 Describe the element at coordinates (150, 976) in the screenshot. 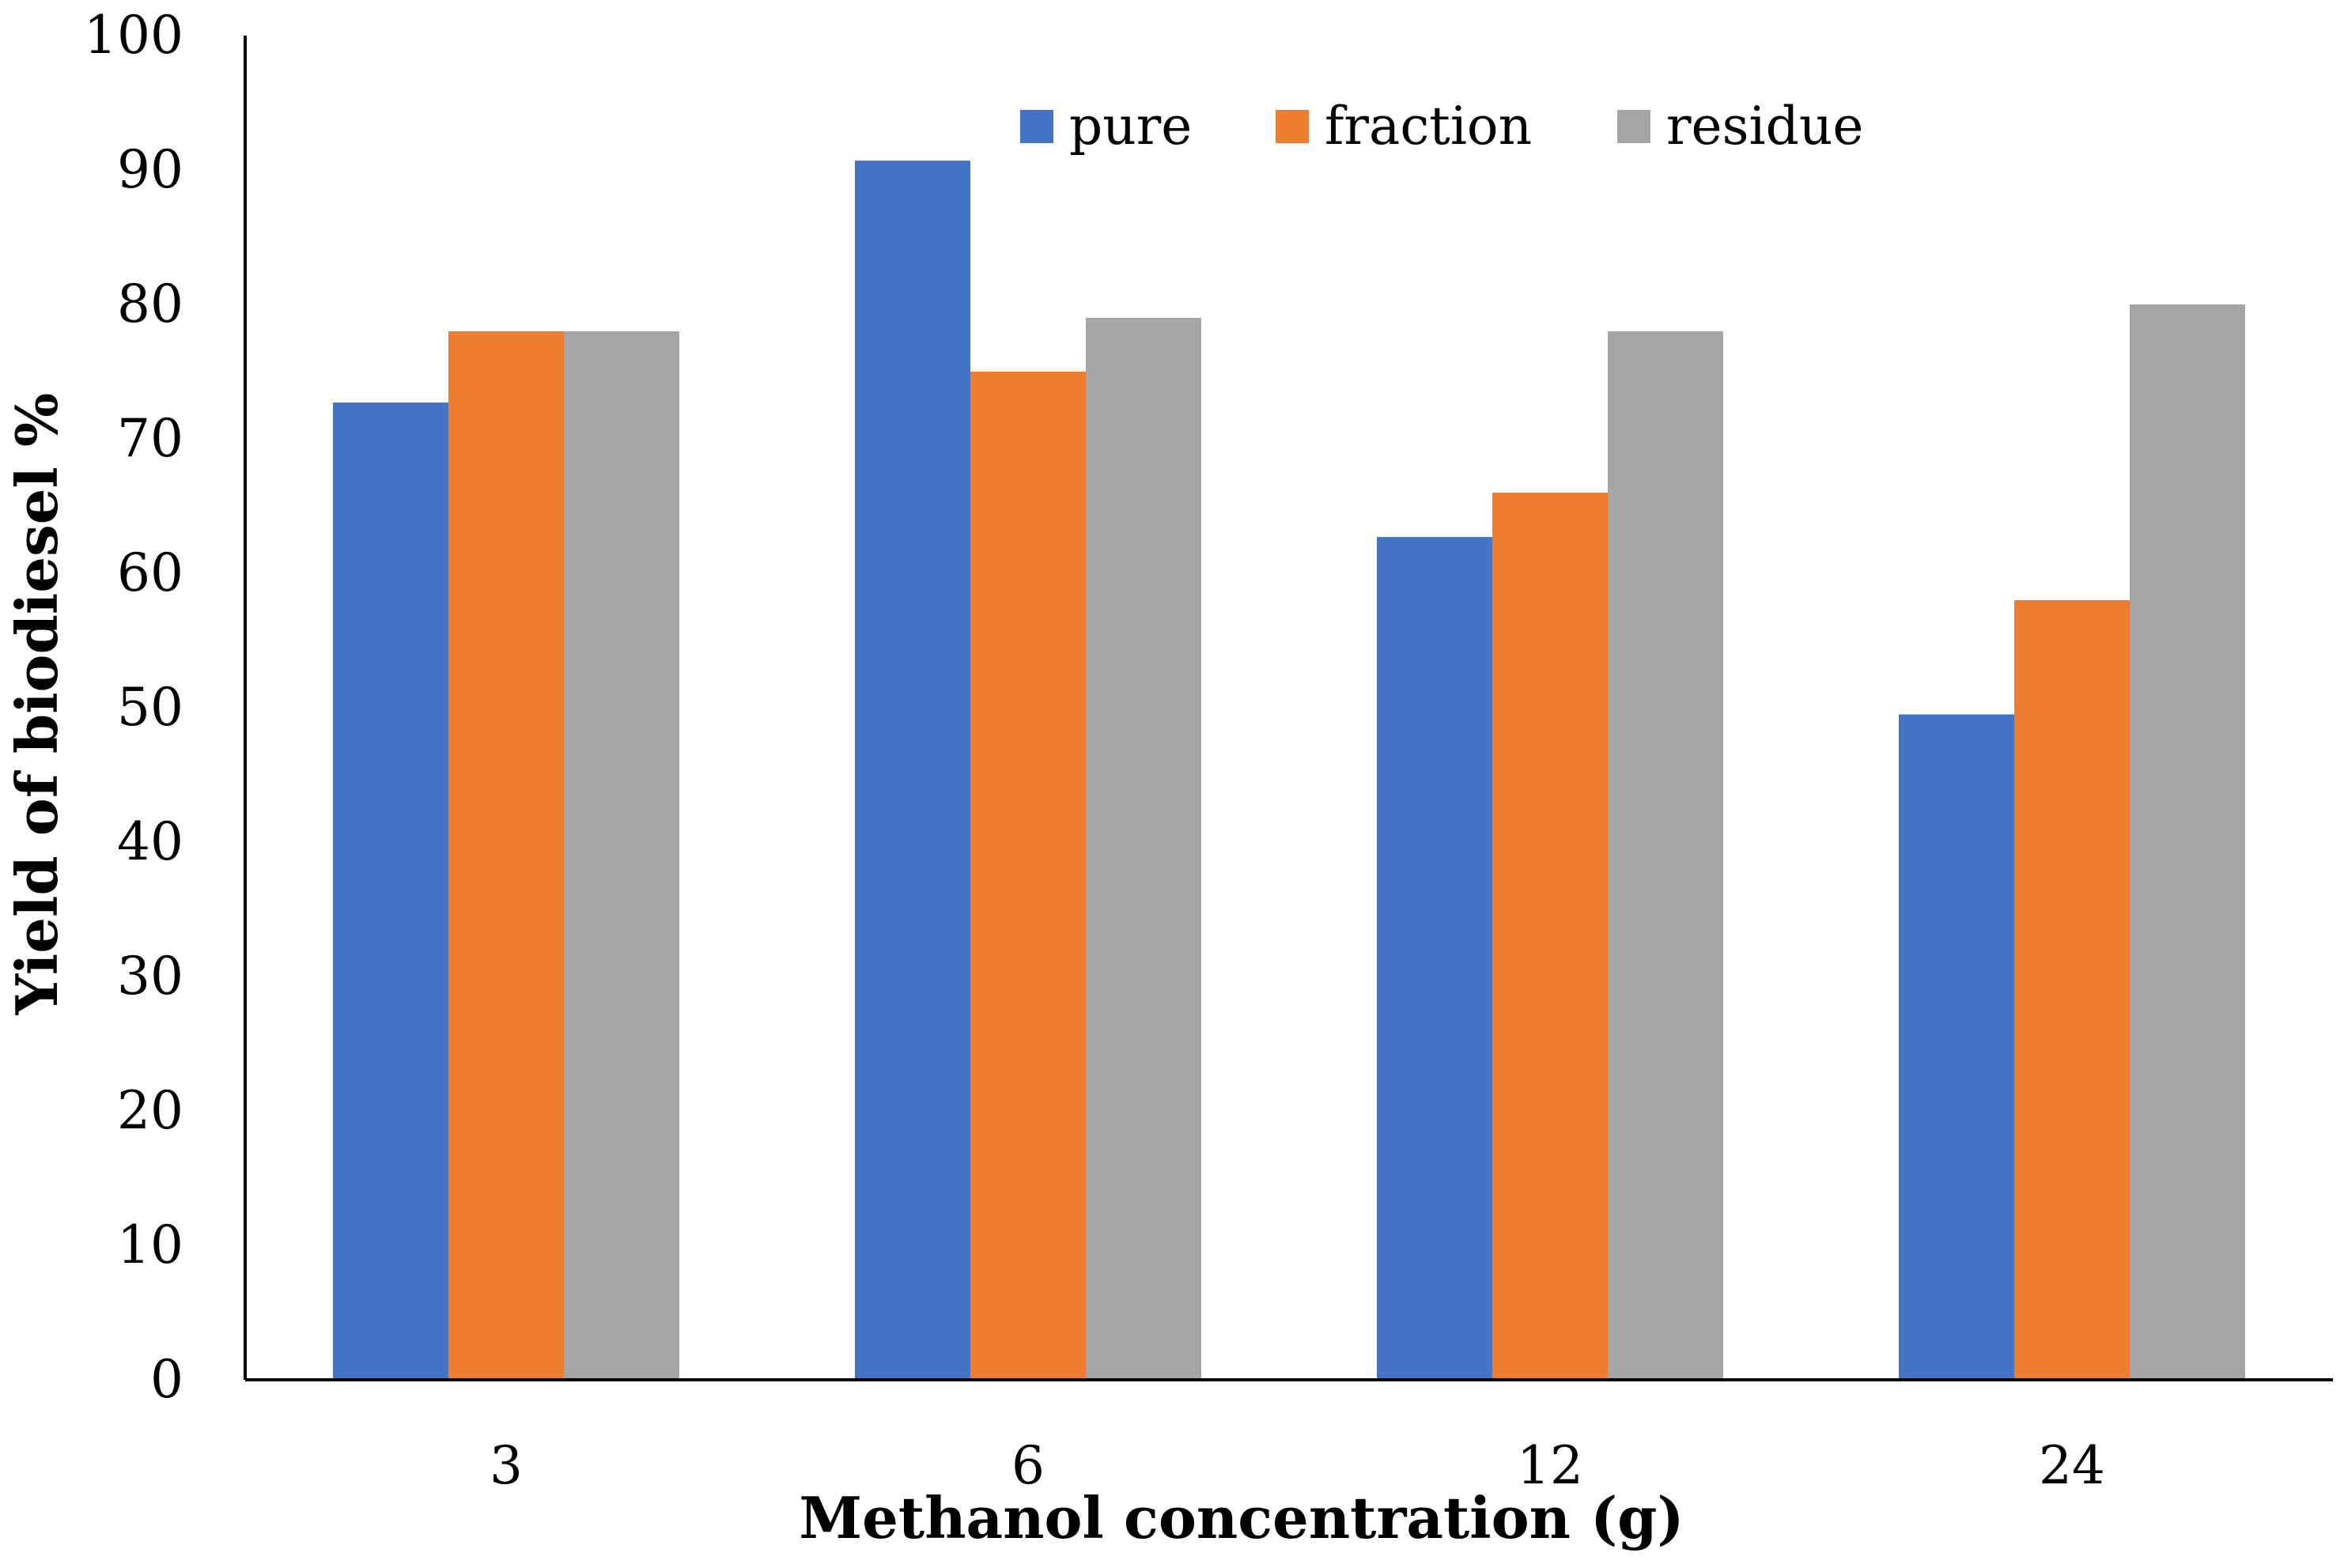

I see `y-tick-label: 30` at that location.